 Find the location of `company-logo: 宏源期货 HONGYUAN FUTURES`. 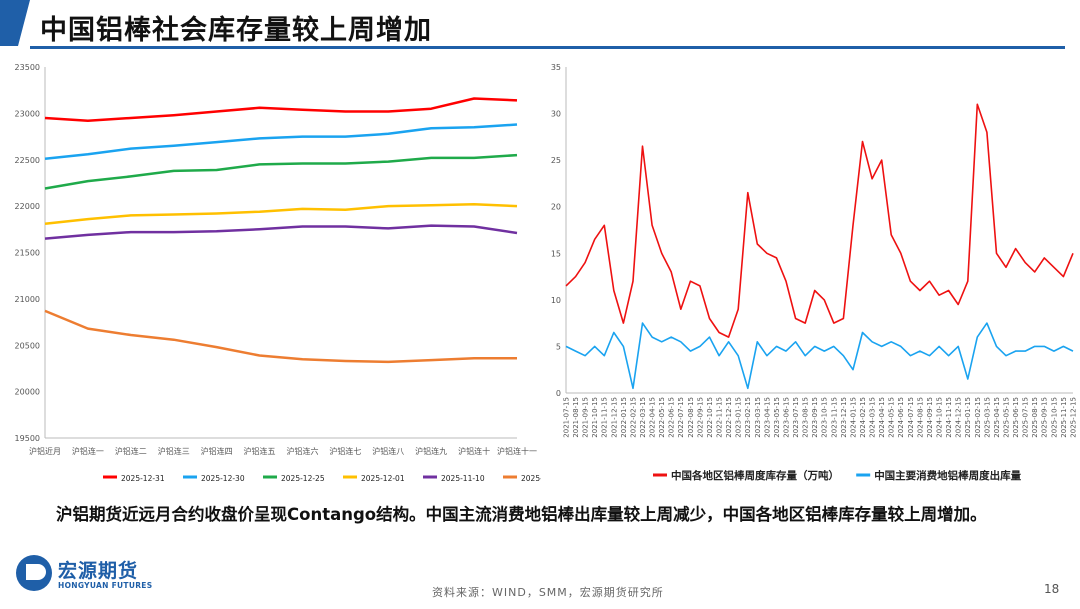

company-logo: 宏源期货 HONGYUAN FUTURES is located at coordinates (94, 575).